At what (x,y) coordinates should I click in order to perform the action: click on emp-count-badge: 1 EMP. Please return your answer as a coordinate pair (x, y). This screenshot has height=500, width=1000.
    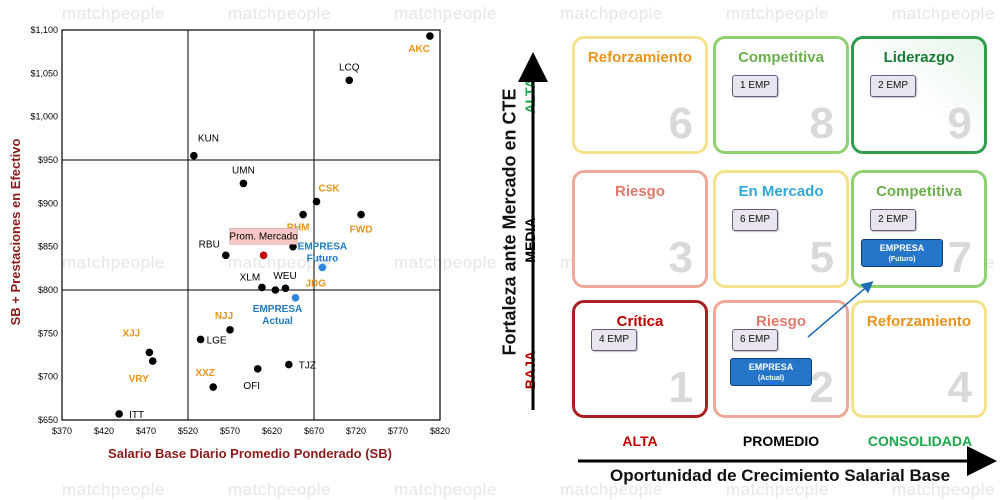
    Looking at the image, I should click on (755, 86).